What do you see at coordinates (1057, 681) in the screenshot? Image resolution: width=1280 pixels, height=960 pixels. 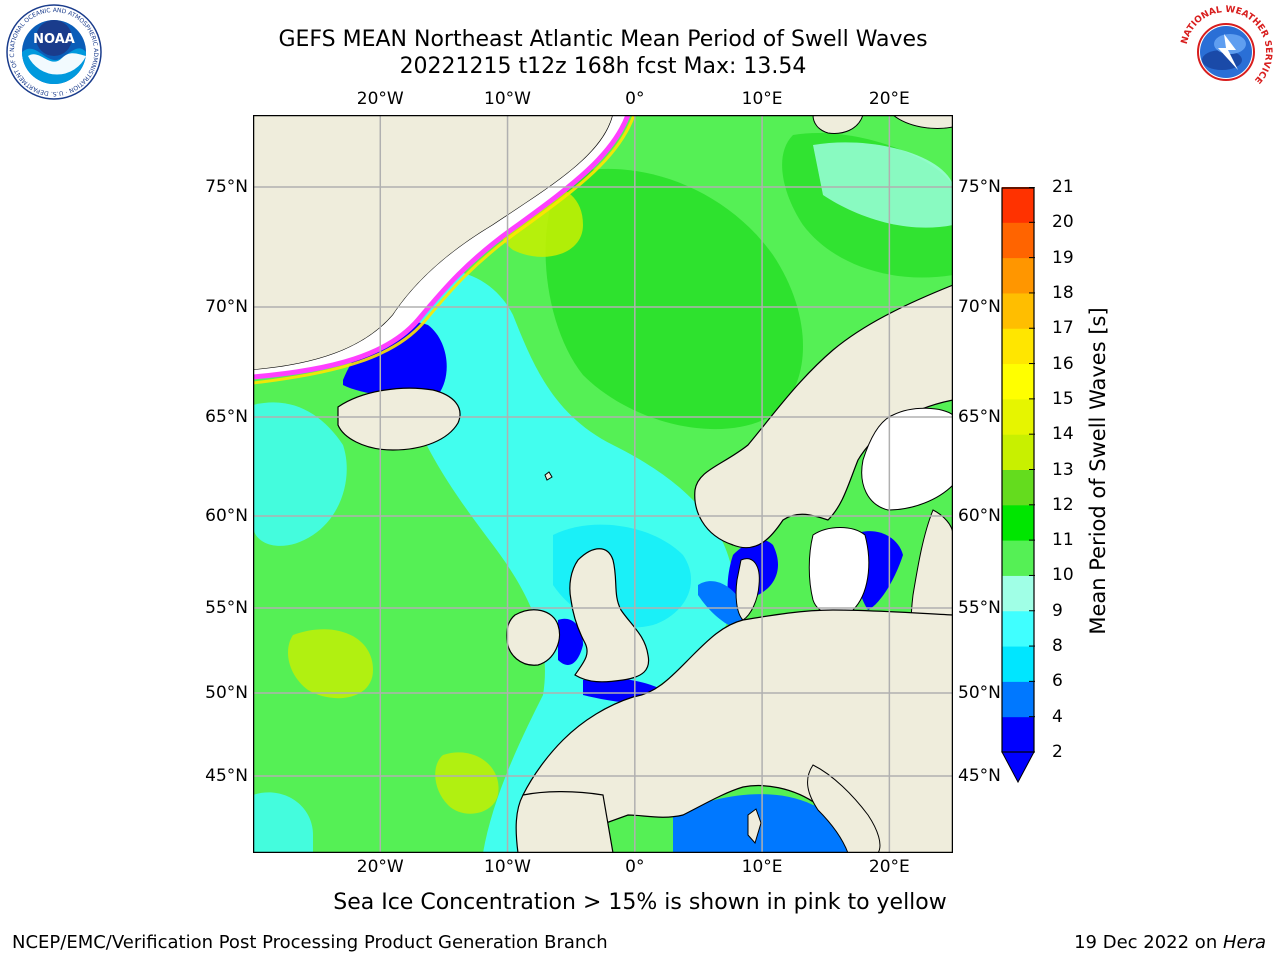 I see `colorbar-tick-label: 6` at bounding box center [1057, 681].